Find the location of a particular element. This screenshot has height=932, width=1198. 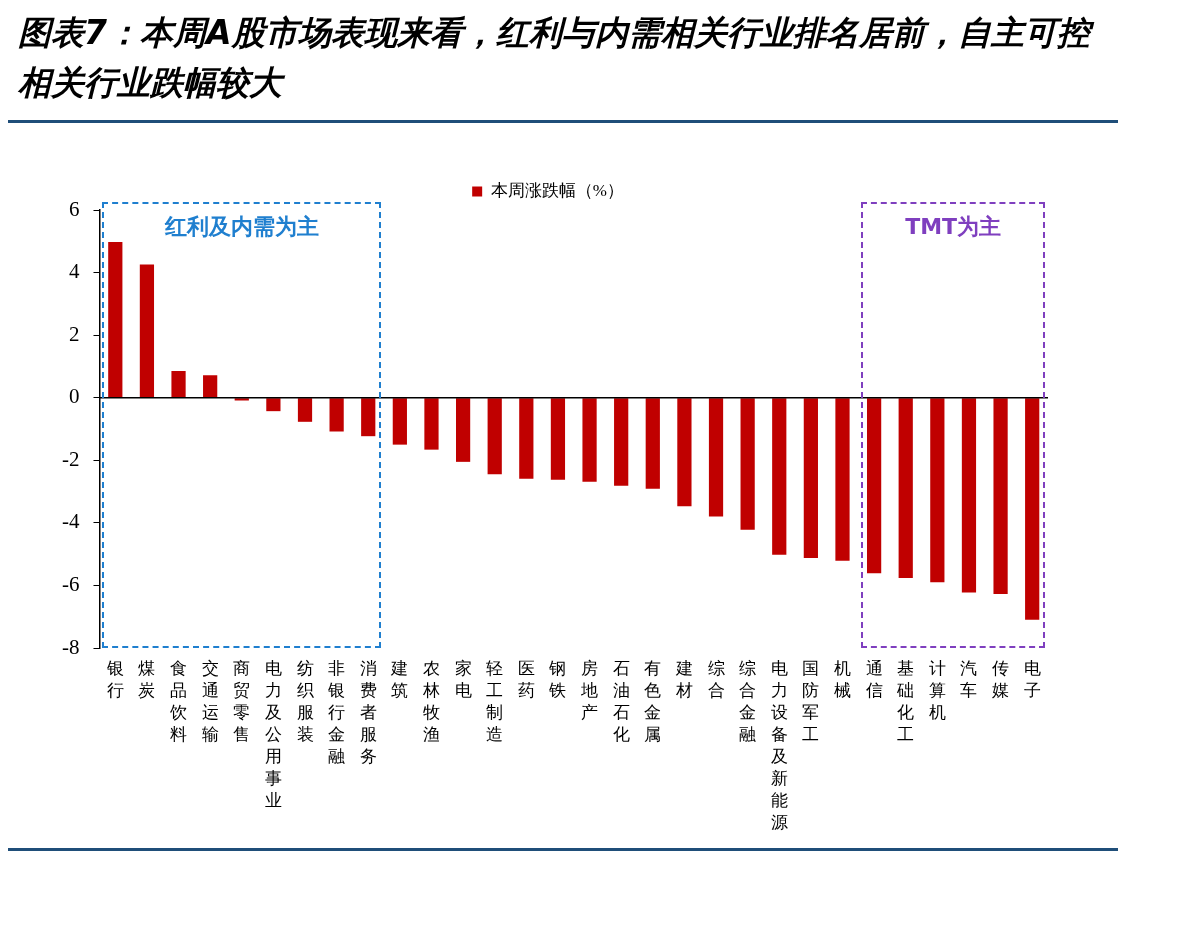

x-tick-label: 钢铁 is located at coordinates (558, 680).